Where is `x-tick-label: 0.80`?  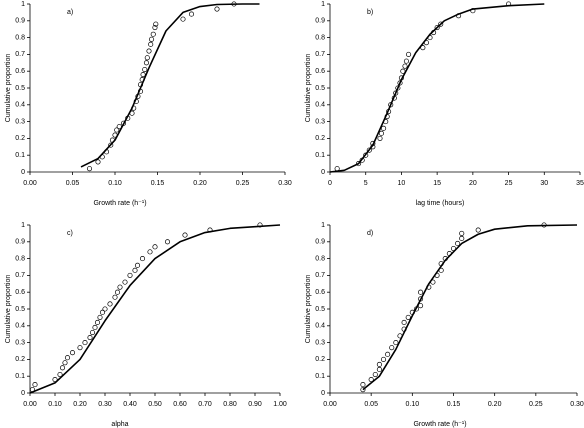
x-tick-label: 0.80 is located at coordinates (230, 404).